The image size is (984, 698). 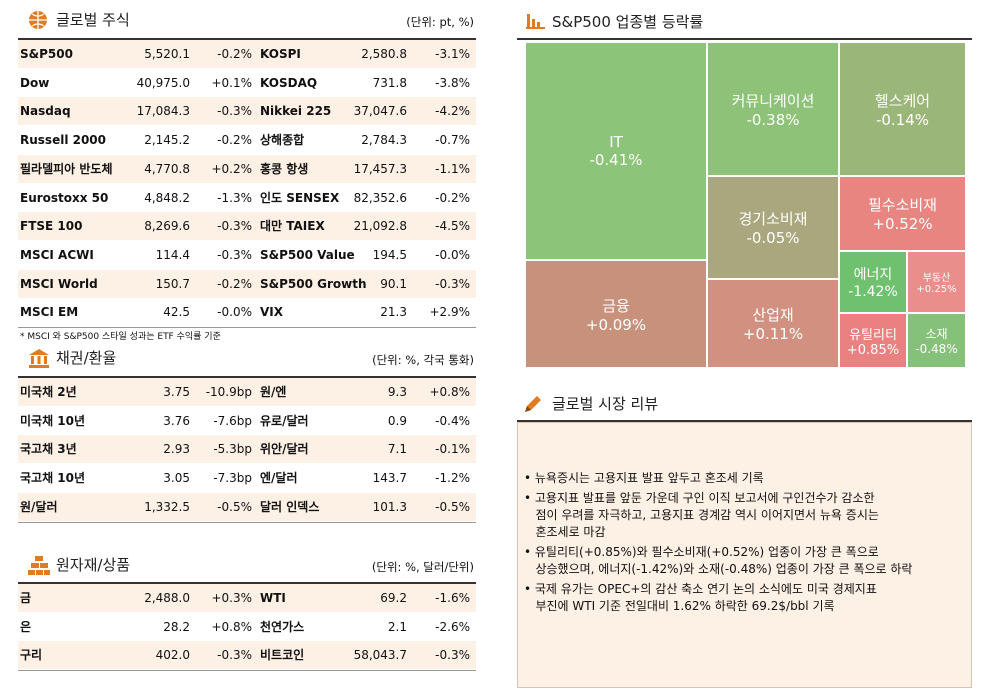 I want to click on sector-name: 에너지, so click(x=873, y=275).